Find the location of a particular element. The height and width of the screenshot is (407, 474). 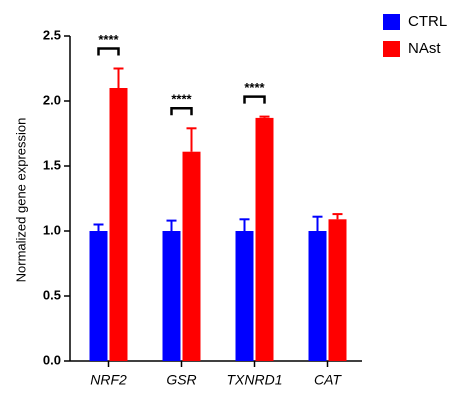

x-tick-label: GSR is located at coordinates (181, 380).